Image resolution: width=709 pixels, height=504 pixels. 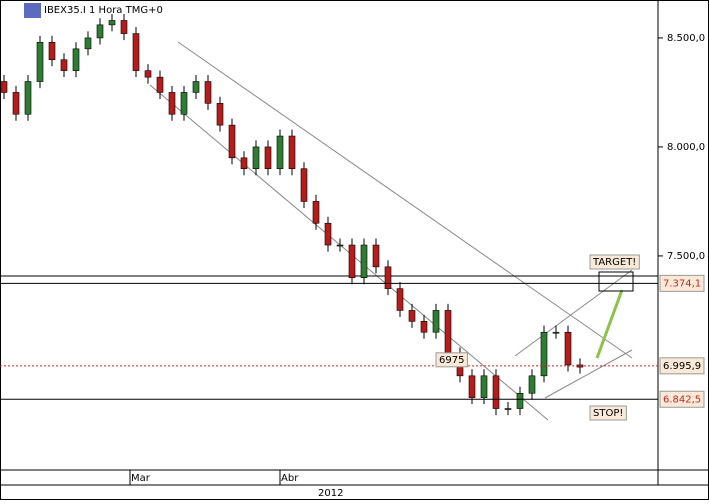 I want to click on level-label: 7.374,1, so click(x=682, y=283).